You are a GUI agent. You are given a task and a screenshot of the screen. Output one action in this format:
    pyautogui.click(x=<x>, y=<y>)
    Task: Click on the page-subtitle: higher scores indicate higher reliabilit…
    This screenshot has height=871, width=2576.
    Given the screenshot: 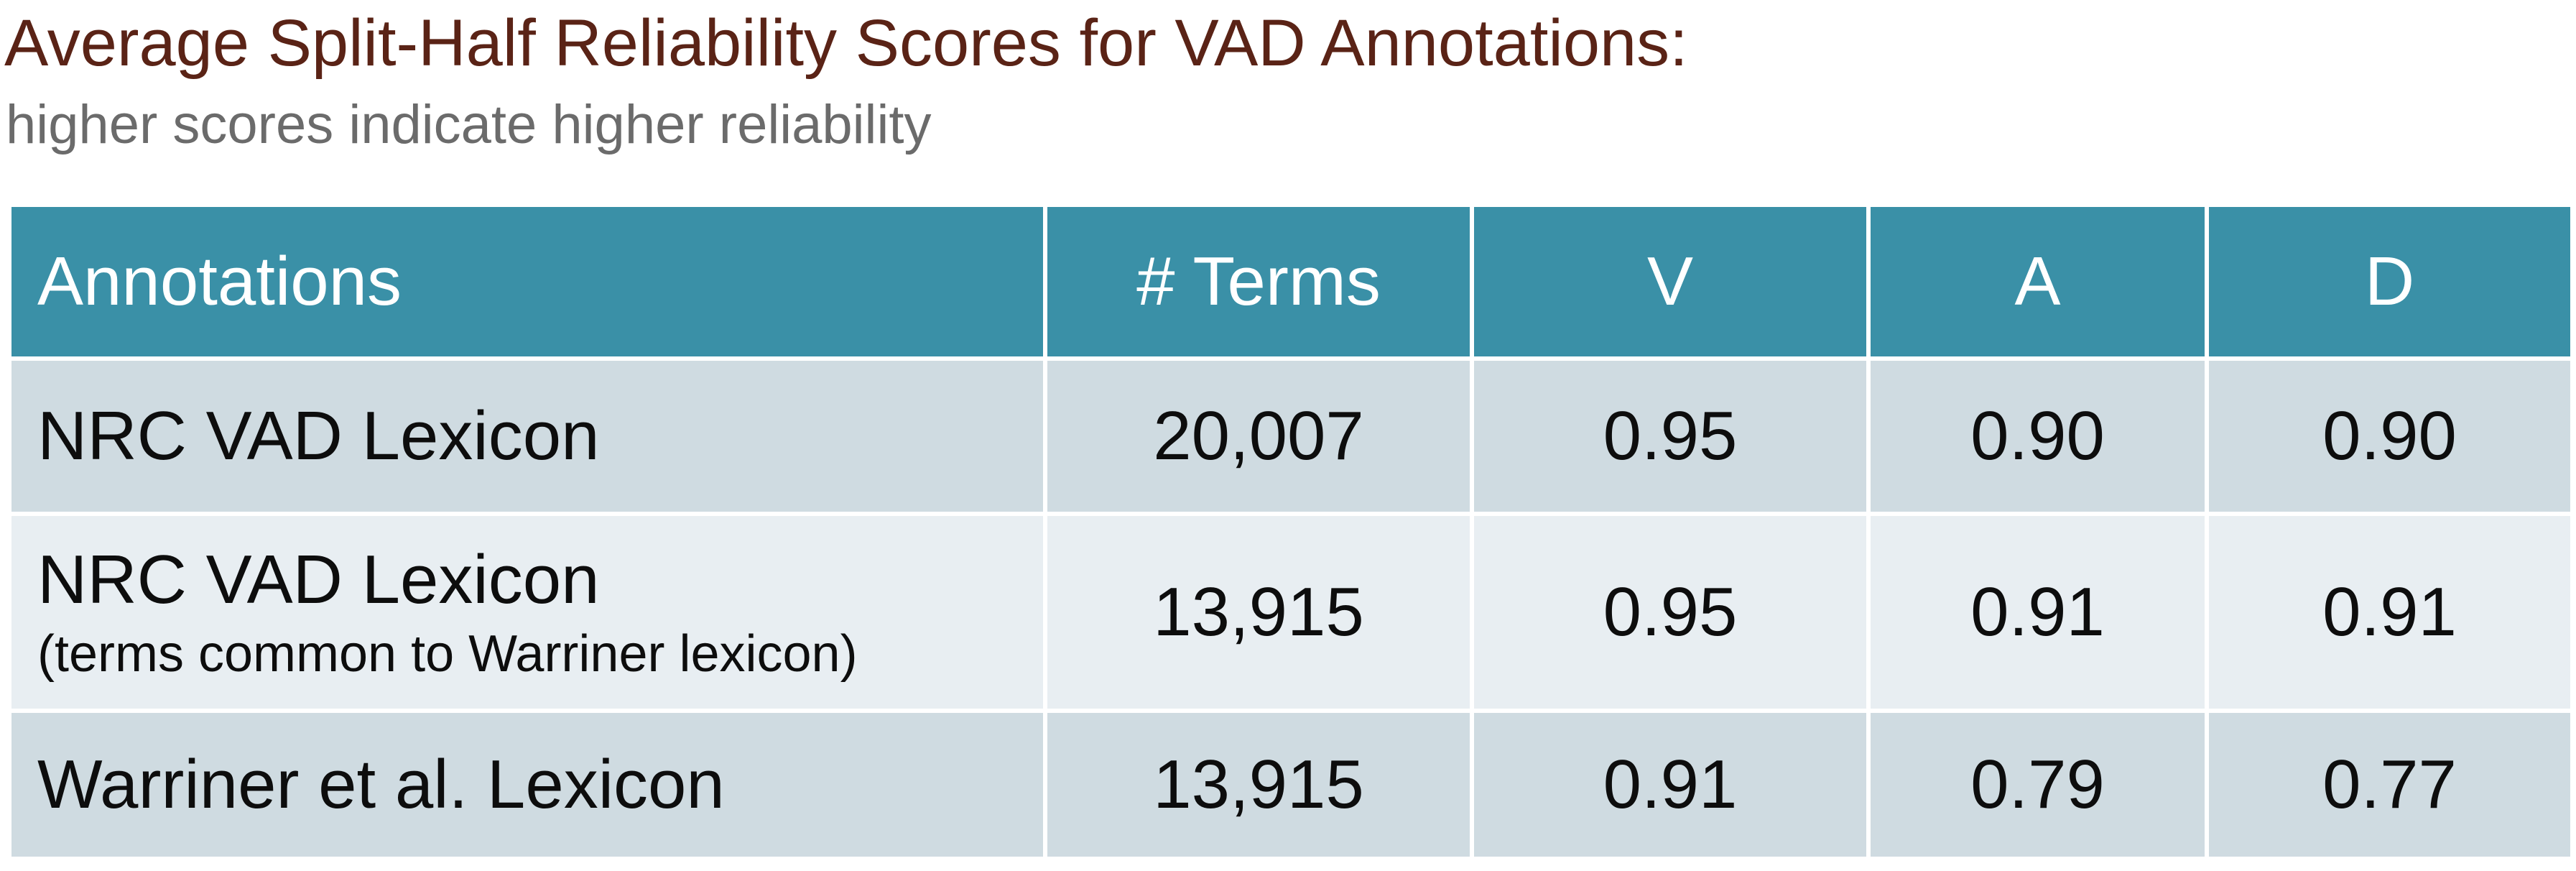 What is the action you would take?
    pyautogui.click(x=469, y=125)
    